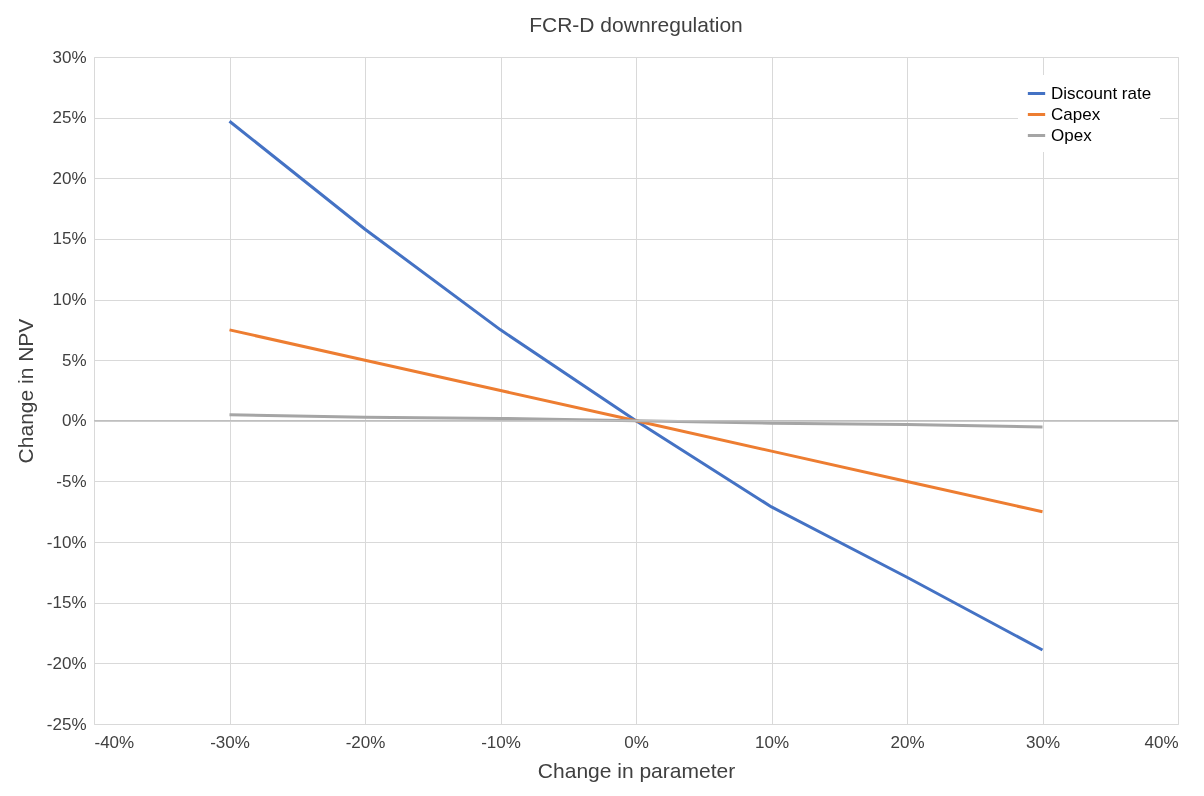  I want to click on line-series, so click(636, 421).